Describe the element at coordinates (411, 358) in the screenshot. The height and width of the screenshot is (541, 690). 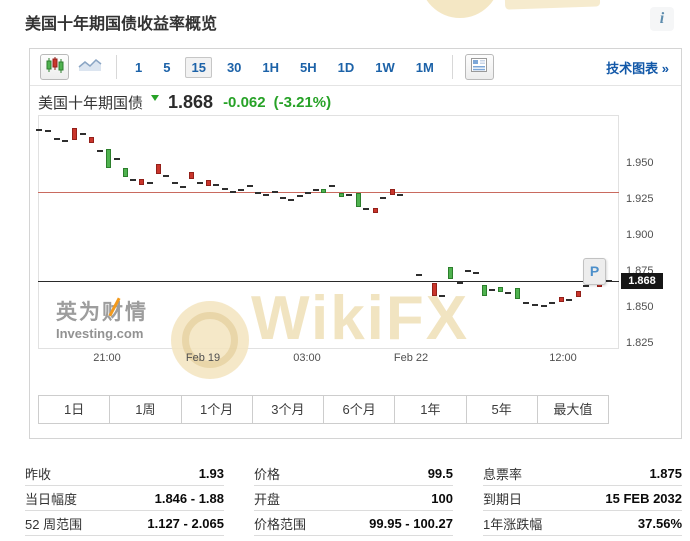
I see `x-axis-label: Feb 22` at that location.